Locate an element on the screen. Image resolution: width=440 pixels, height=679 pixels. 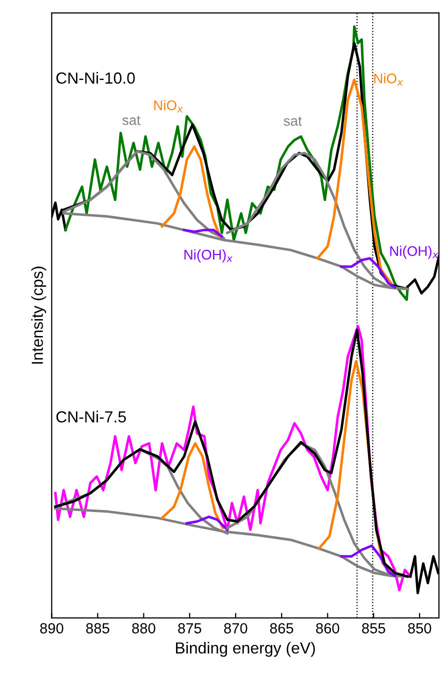
x-tick-label: 850 is located at coordinates (420, 628).